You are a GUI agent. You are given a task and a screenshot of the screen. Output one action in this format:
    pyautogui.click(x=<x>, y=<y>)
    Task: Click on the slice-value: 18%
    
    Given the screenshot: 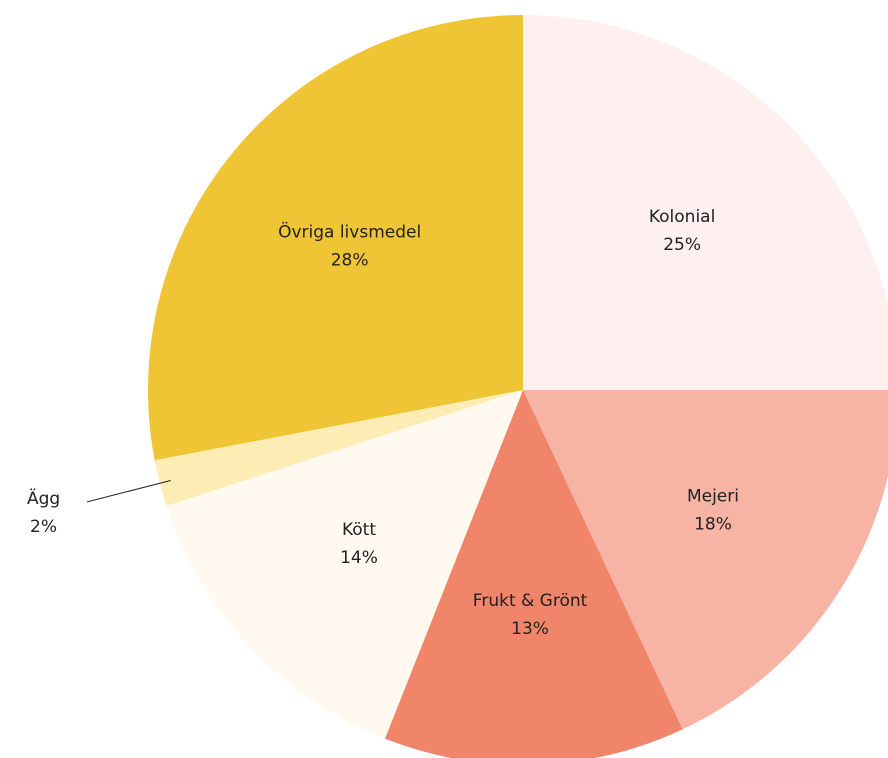 What is the action you would take?
    pyautogui.click(x=713, y=525)
    